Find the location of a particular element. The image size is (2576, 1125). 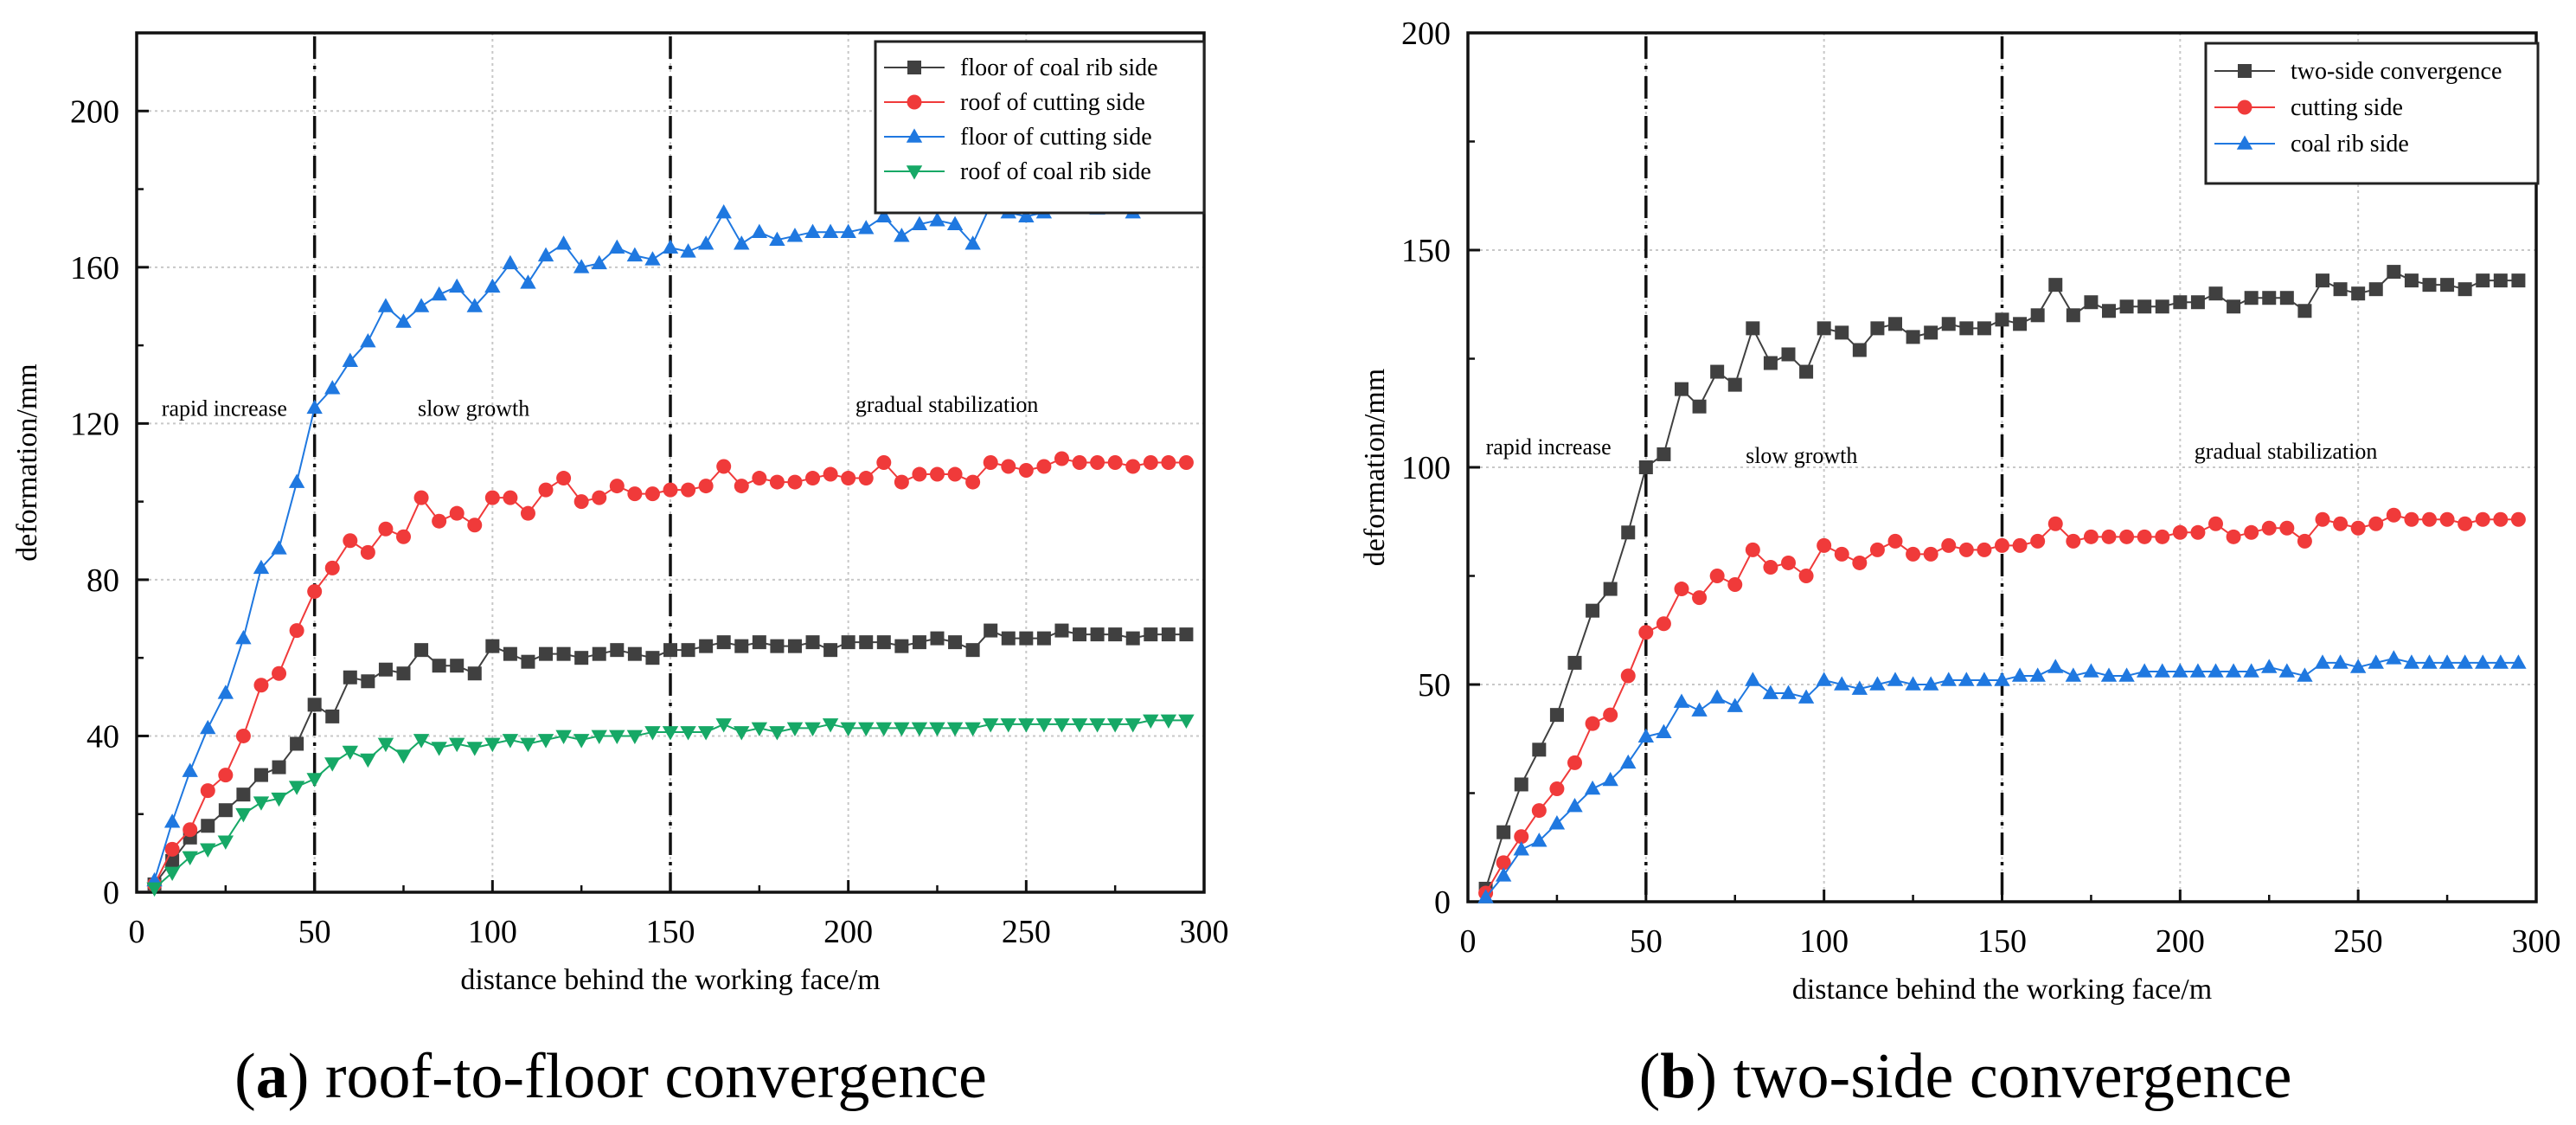

figure-caption: (b) two-side convergence is located at coordinates (1965, 1076).